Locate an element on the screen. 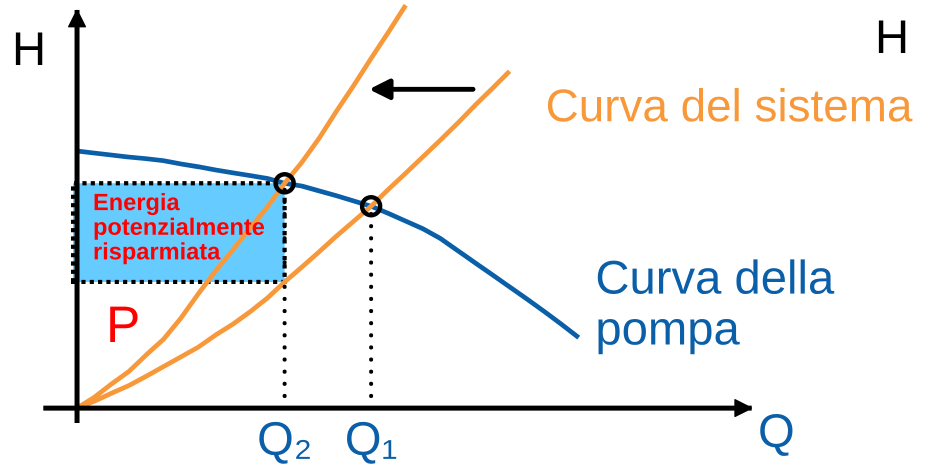 The height and width of the screenshot is (465, 925). text: H is located at coordinates (892, 36).